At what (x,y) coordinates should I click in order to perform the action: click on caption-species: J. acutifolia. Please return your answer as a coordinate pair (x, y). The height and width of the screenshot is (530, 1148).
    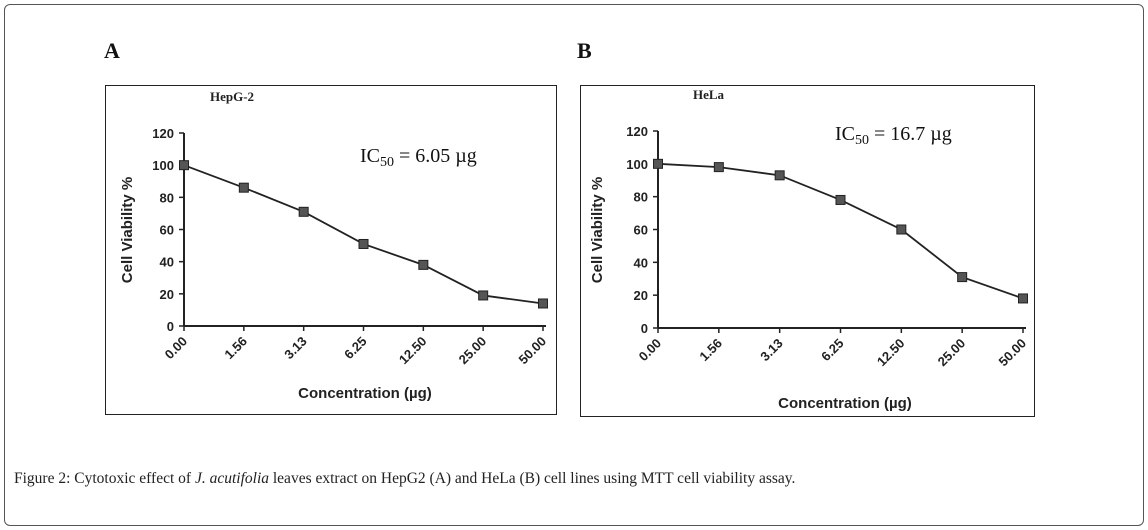
    Looking at the image, I should click on (231, 478).